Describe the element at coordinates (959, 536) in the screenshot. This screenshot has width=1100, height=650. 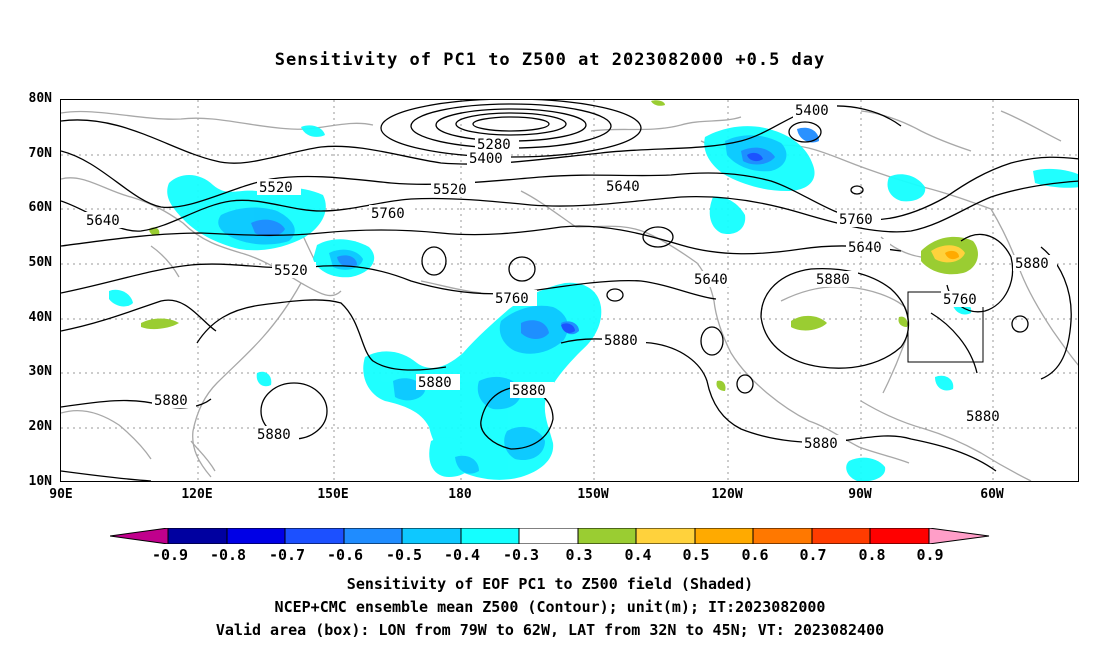
I see `colorbar-high-triangle` at that location.